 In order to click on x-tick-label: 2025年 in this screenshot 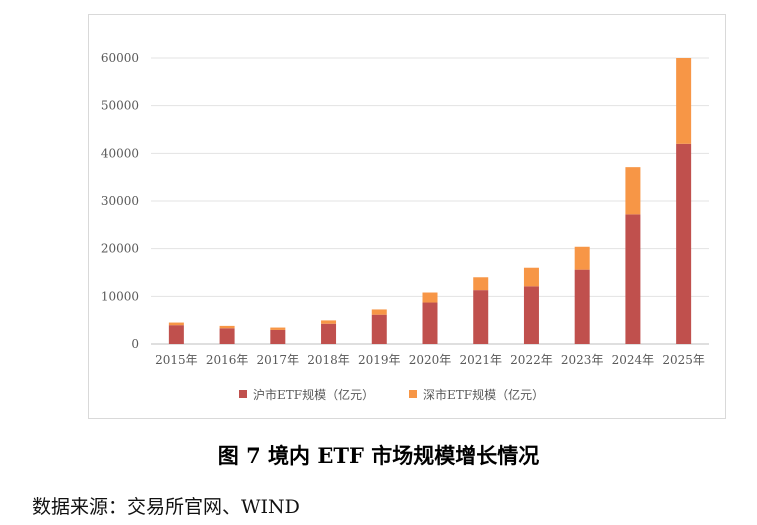, I will do `click(683, 360)`.